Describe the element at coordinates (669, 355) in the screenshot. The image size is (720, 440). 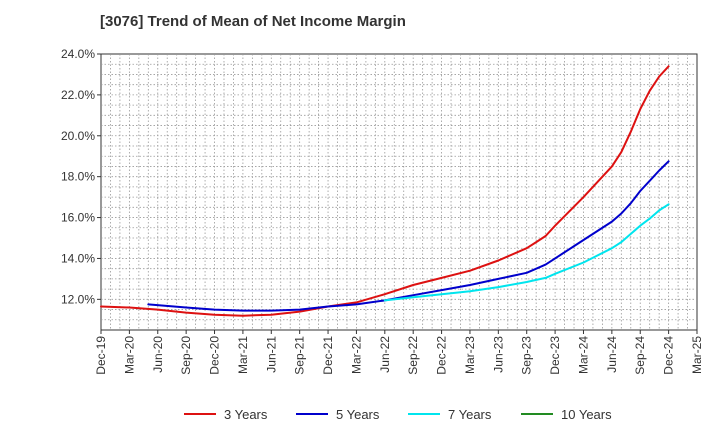
I see `x-tick-label: Dec-24` at that location.